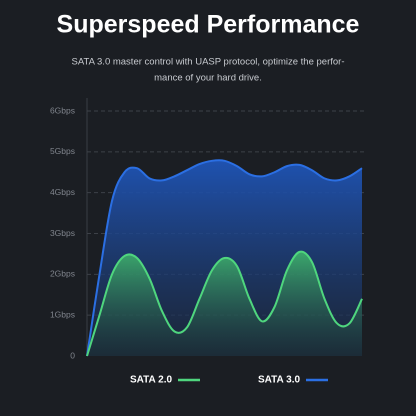  I want to click on y-tick-label: 5Gbps, so click(62, 151).